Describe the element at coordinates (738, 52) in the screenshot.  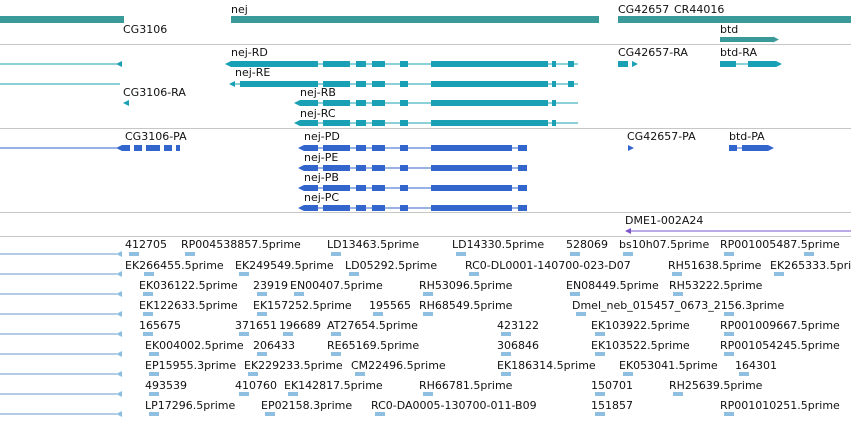
I see `transcript-label-btd-ra: btd-RA` at that location.